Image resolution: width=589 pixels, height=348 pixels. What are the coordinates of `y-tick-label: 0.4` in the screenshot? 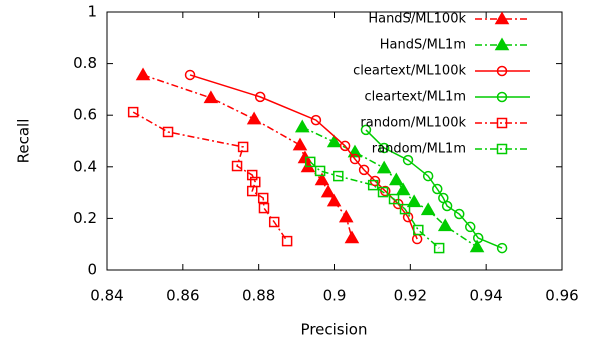 It's located at (85, 166).